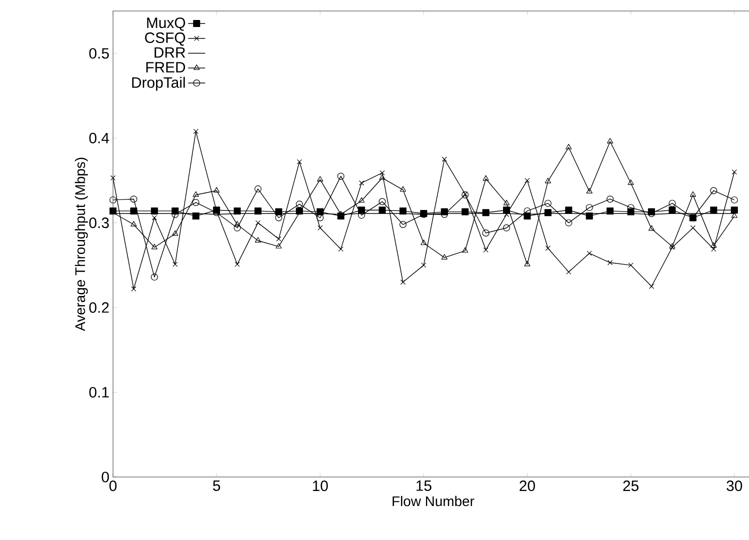 This screenshot has width=749, height=540. I want to click on x-tick-label: 0, so click(113, 486).